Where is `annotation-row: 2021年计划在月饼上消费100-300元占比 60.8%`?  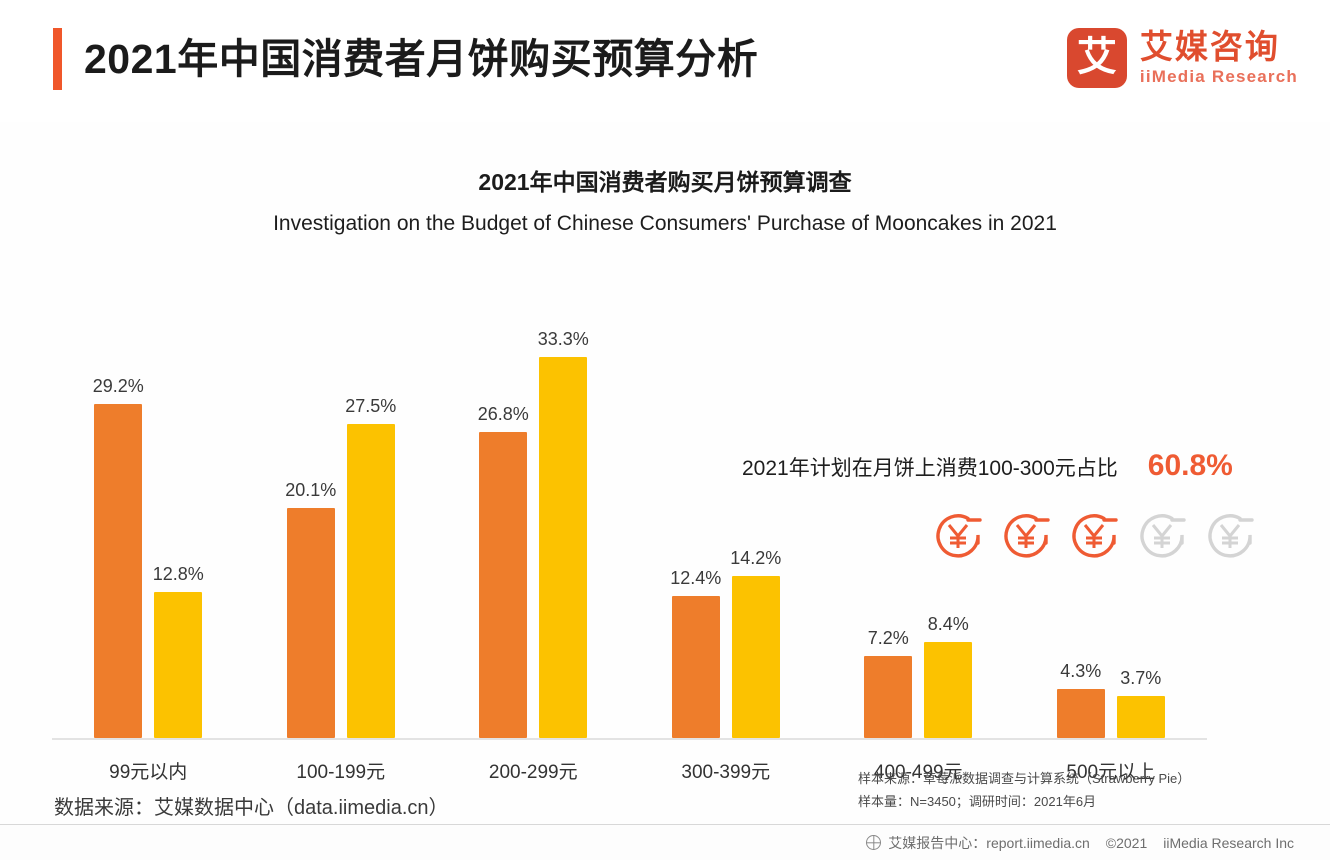
annotation-row: 2021年计划在月饼上消费100-300元占比 60.8% is located at coordinates (1022, 466).